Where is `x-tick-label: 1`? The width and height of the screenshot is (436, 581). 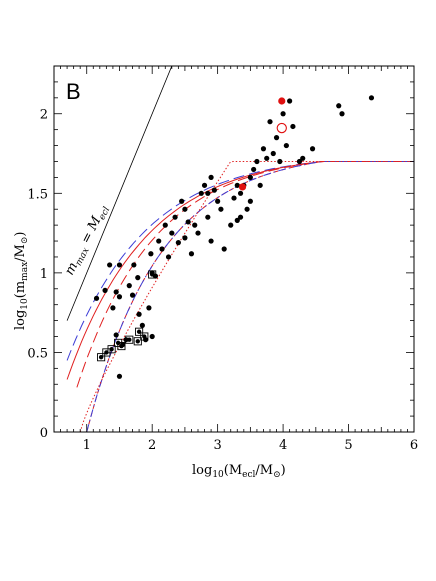
x-tick-label: 1 is located at coordinates (87, 445).